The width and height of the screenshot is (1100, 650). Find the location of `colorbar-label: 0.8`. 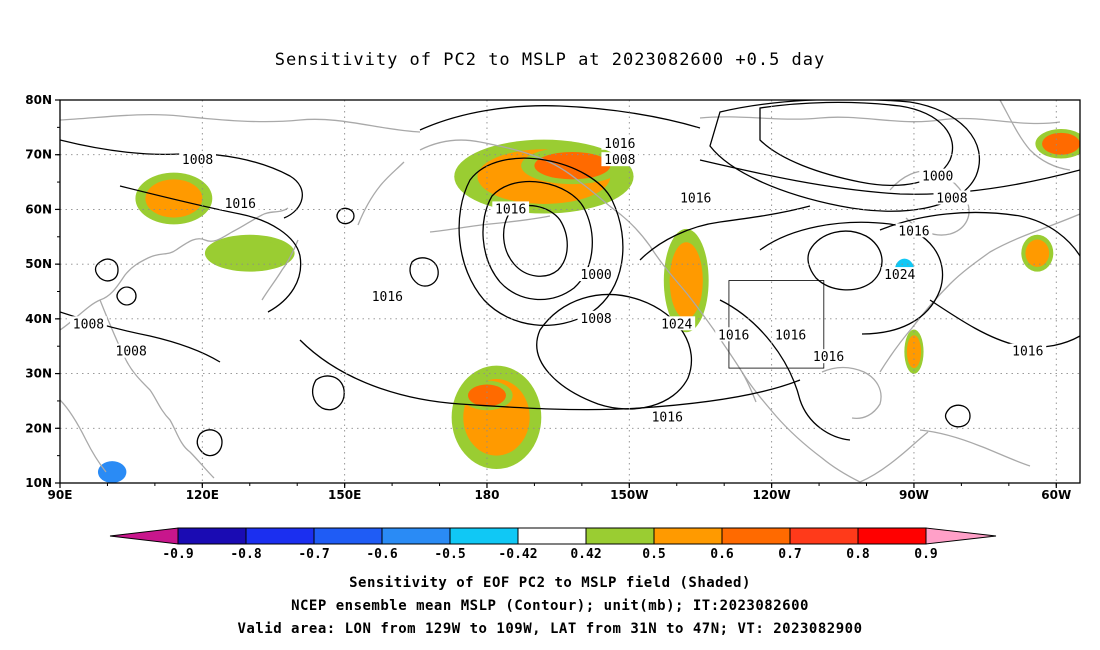

colorbar-label: 0.8 is located at coordinates (858, 554).